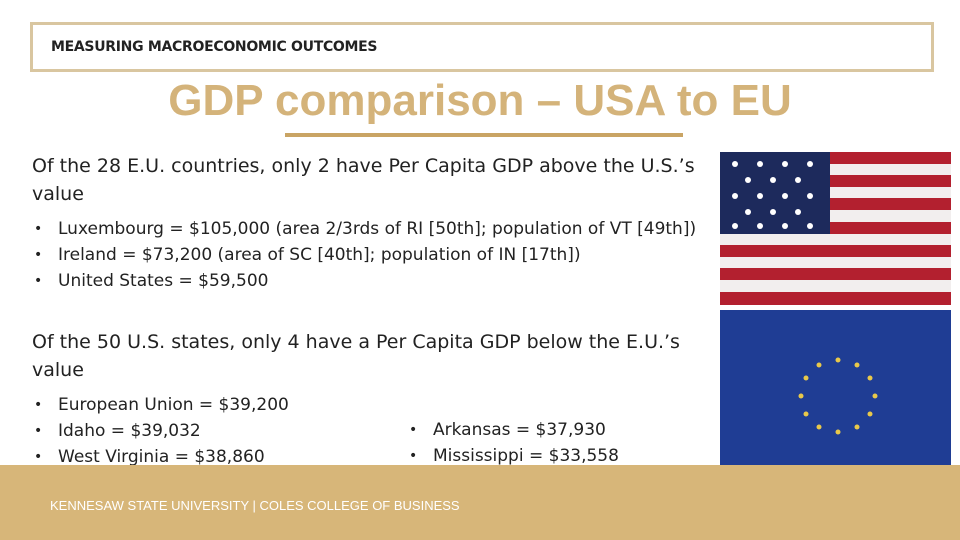 The image size is (960, 540). Describe the element at coordinates (484, 135) in the screenshot. I see `title-underline` at that location.